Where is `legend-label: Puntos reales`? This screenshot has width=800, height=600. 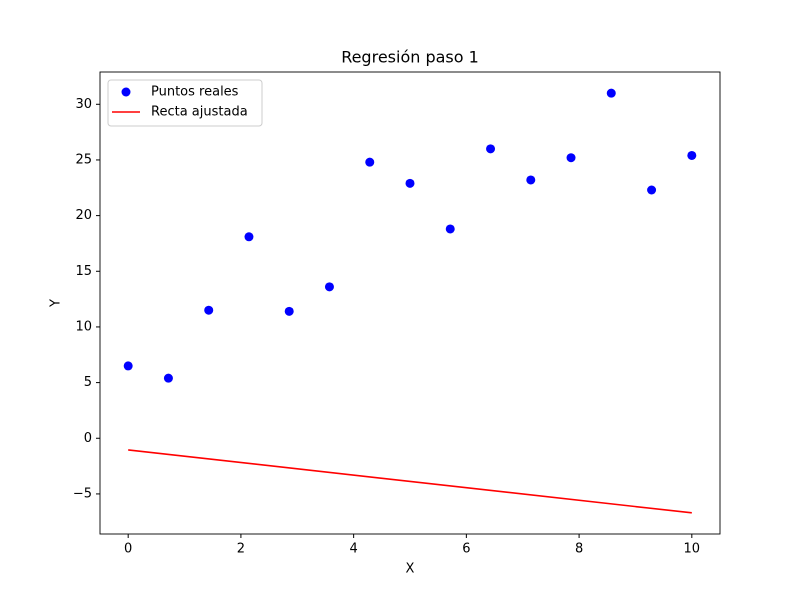
legend-label: Puntos reales is located at coordinates (195, 92).